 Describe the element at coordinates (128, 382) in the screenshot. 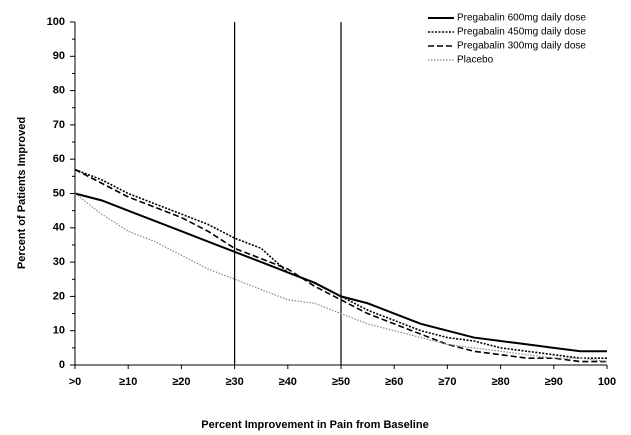

I see `x-tick-label: ≥10` at that location.